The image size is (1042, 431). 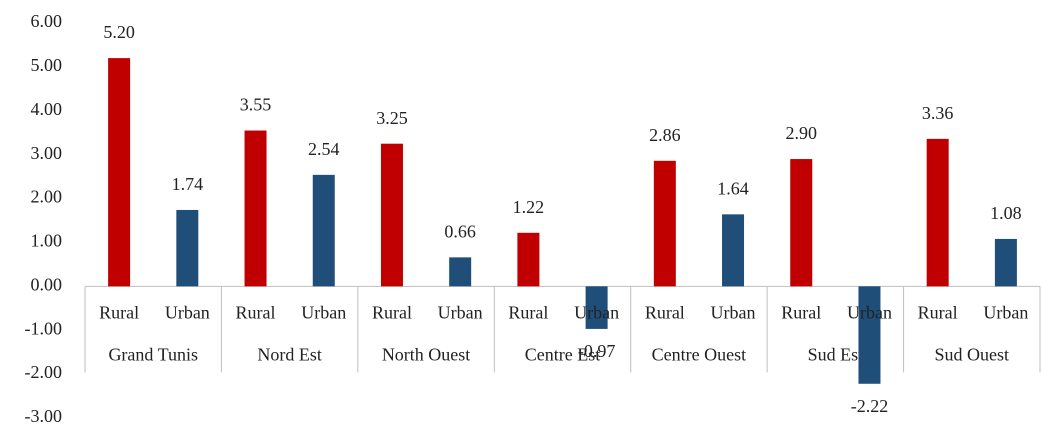 I want to click on y-tick-label: 5.00, so click(x=47, y=65).